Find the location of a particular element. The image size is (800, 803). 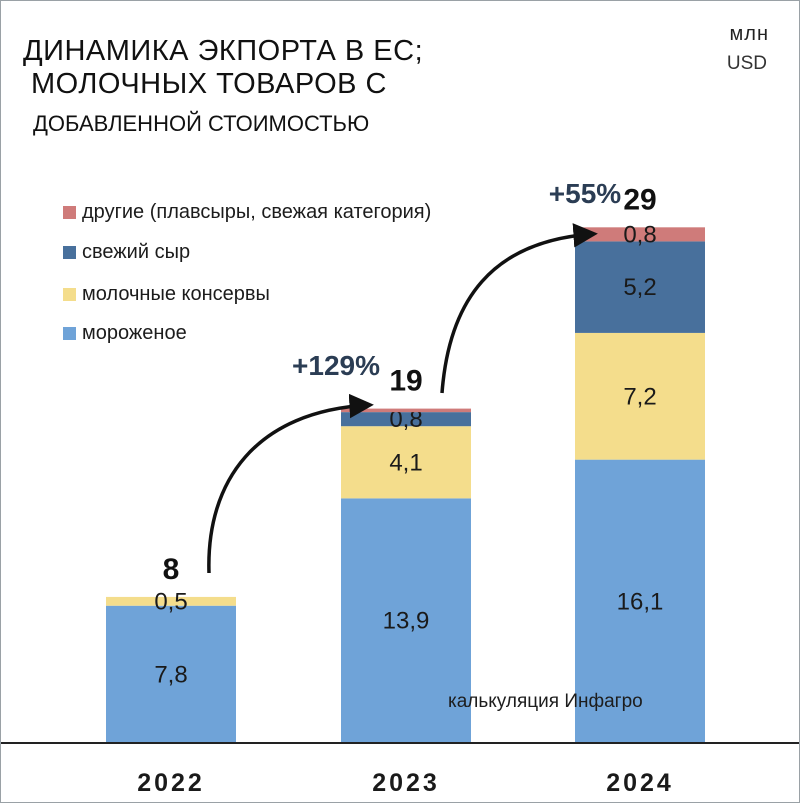

legend-label-fresh-cheese: свежий сыр is located at coordinates (136, 252).